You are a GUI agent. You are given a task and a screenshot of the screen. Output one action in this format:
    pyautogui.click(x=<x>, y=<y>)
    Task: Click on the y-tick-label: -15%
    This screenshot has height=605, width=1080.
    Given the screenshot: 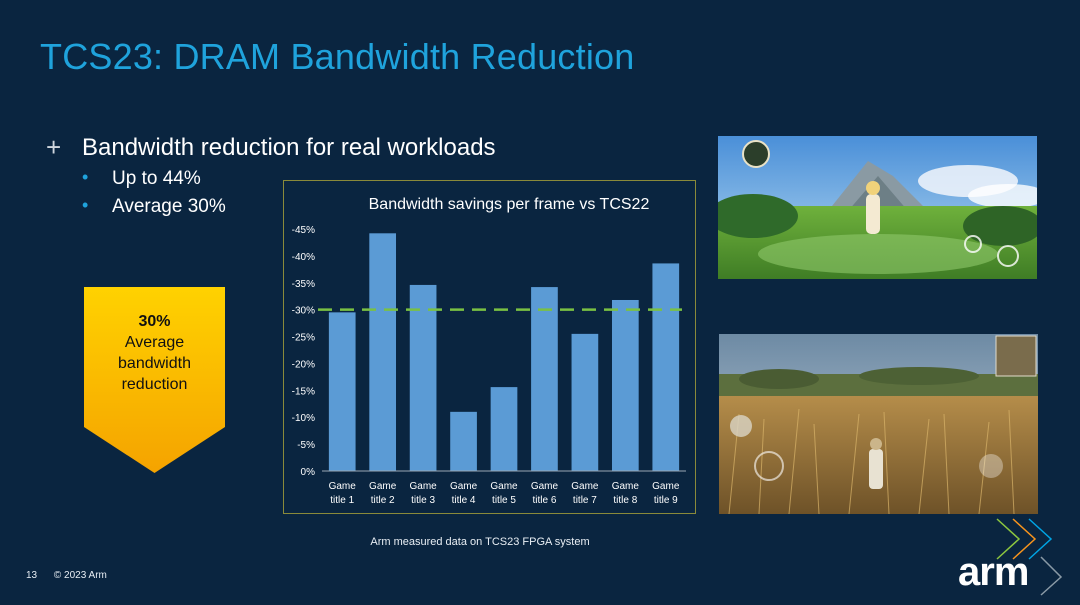 What is the action you would take?
    pyautogui.click(x=303, y=391)
    